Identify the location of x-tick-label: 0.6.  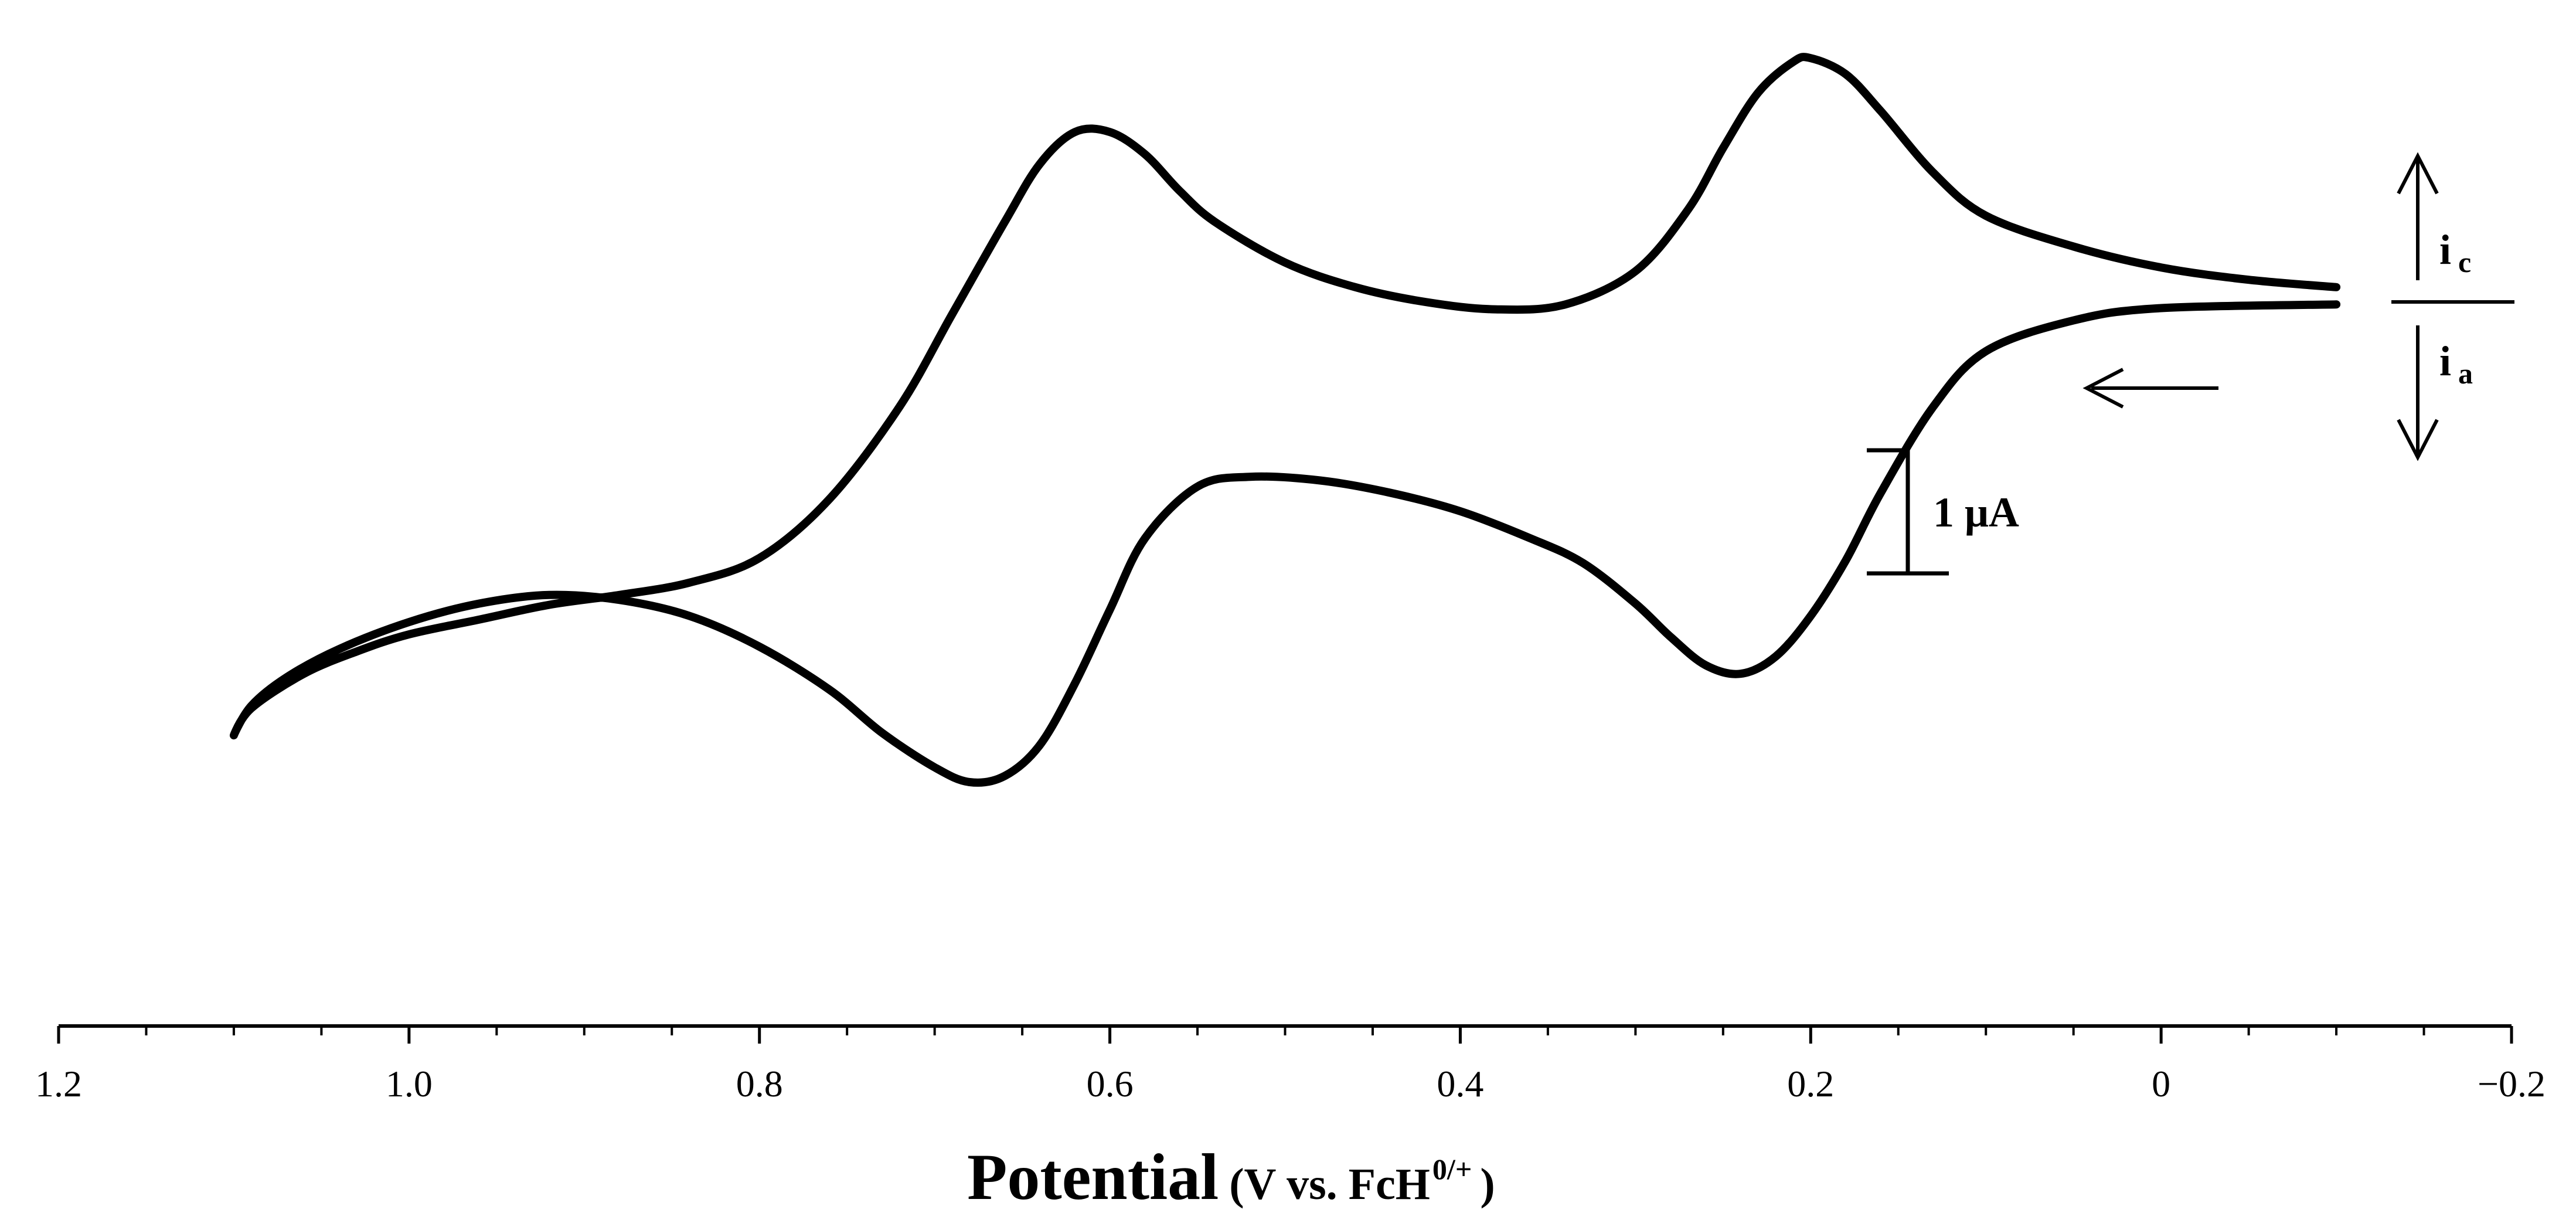
(1110, 1084).